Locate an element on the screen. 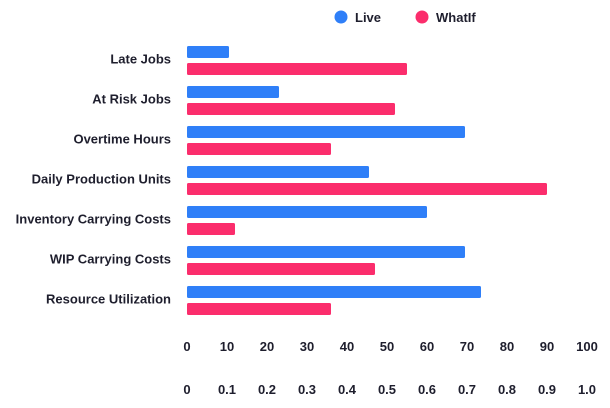 The image size is (610, 408). category-label-daily-production-units: Daily Production Units is located at coordinates (101, 179).